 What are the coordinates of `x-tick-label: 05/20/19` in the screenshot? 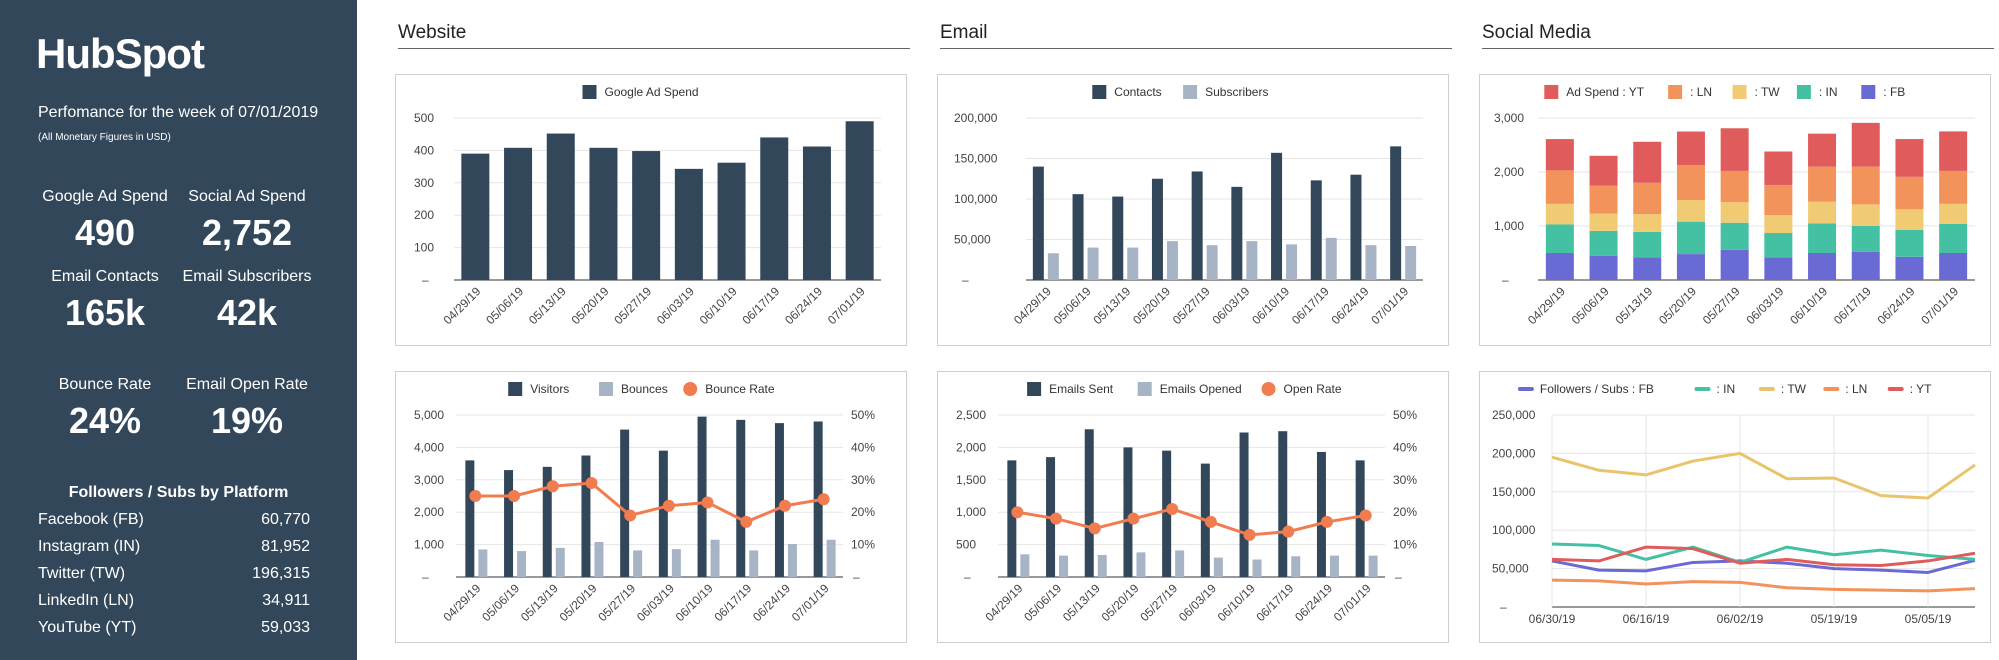 It's located at (578, 602).